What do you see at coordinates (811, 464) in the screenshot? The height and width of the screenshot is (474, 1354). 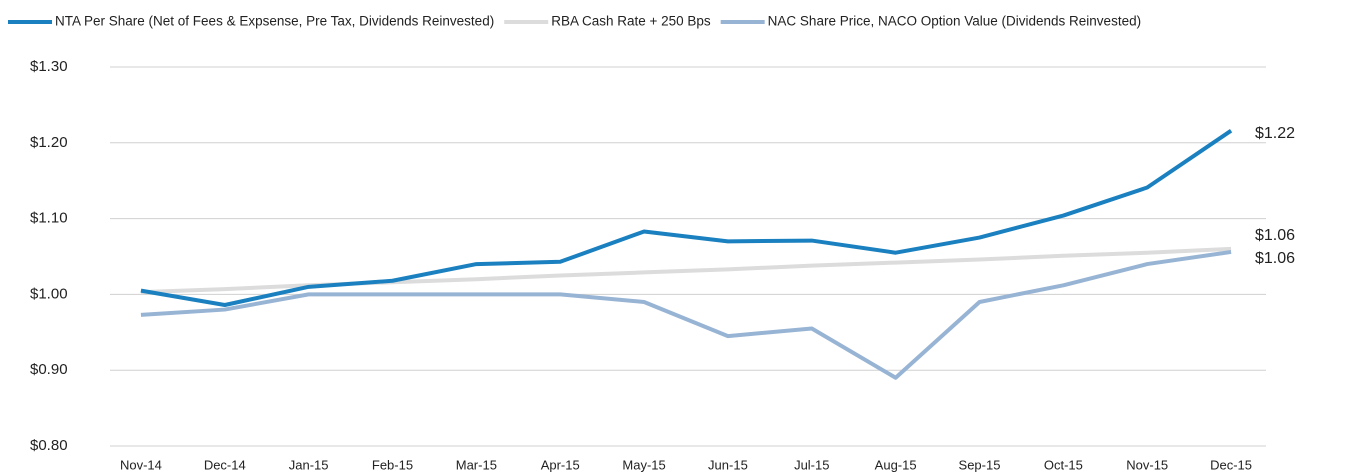 I see `x-tick-label: Jul-15` at bounding box center [811, 464].